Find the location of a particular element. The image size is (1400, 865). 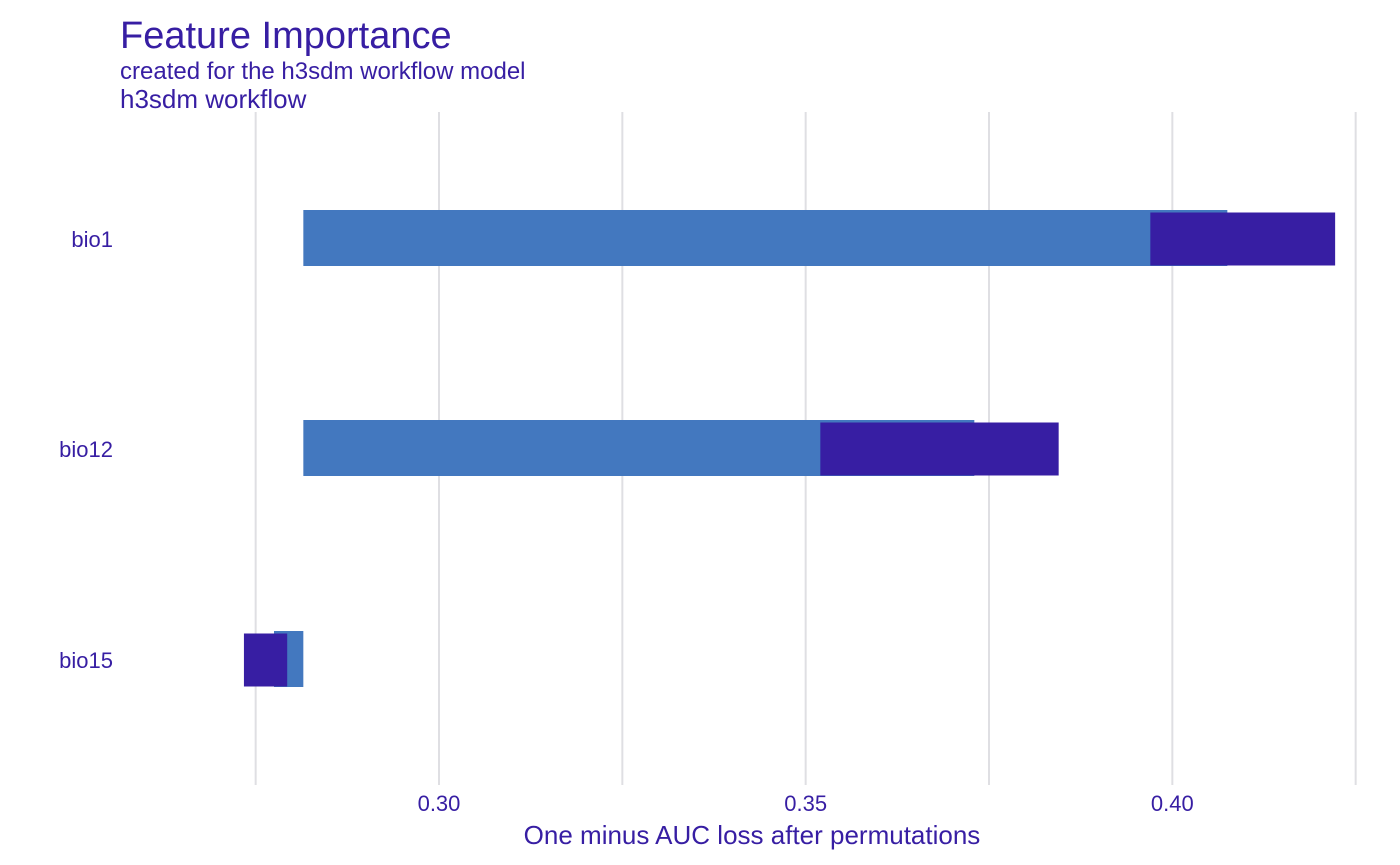

chart-subtitle: created for the h3sdm workflow model is located at coordinates (323, 71).